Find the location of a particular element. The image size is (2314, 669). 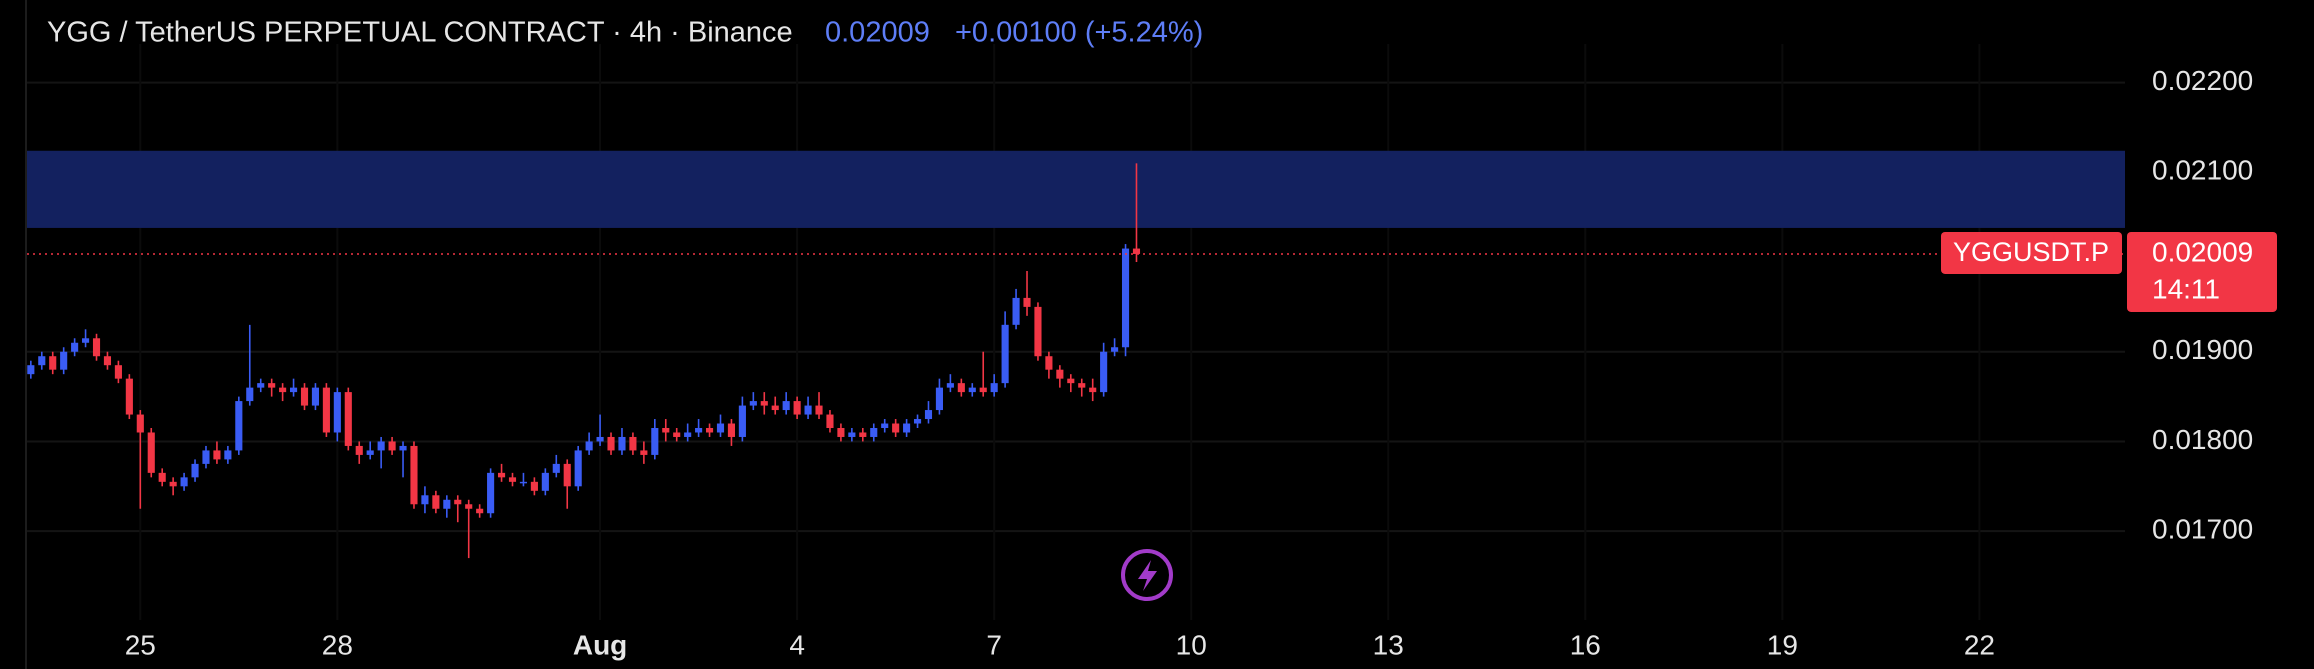

y-tick-label: 0.01900 is located at coordinates (2202, 349).